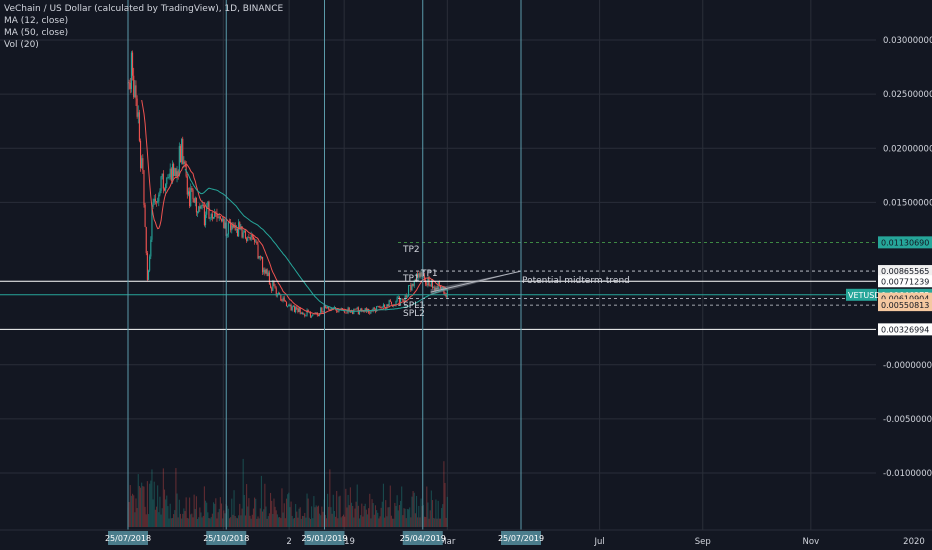 This screenshot has width=932, height=550. Describe the element at coordinates (422, 538) in the screenshot. I see `date-marker-tag` at that location.